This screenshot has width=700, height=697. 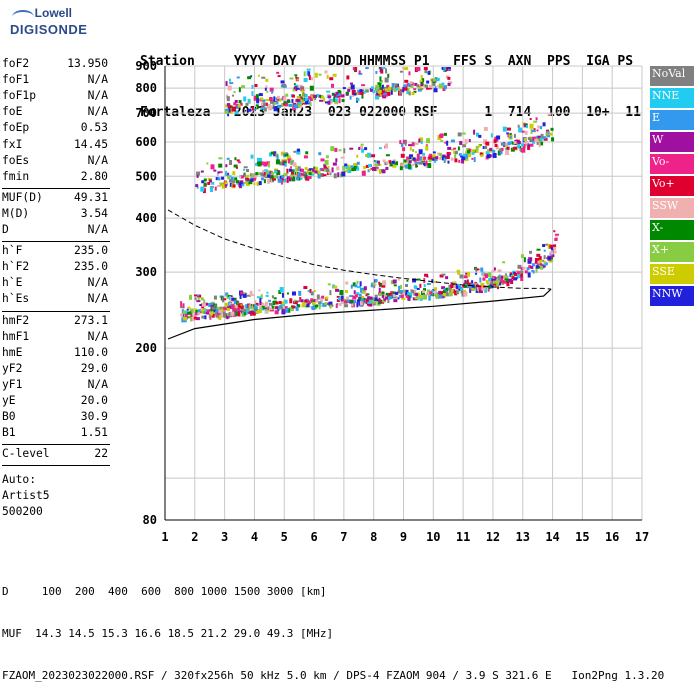 What do you see at coordinates (90, 251) in the screenshot?
I see `param-value: 235.0` at bounding box center [90, 251].